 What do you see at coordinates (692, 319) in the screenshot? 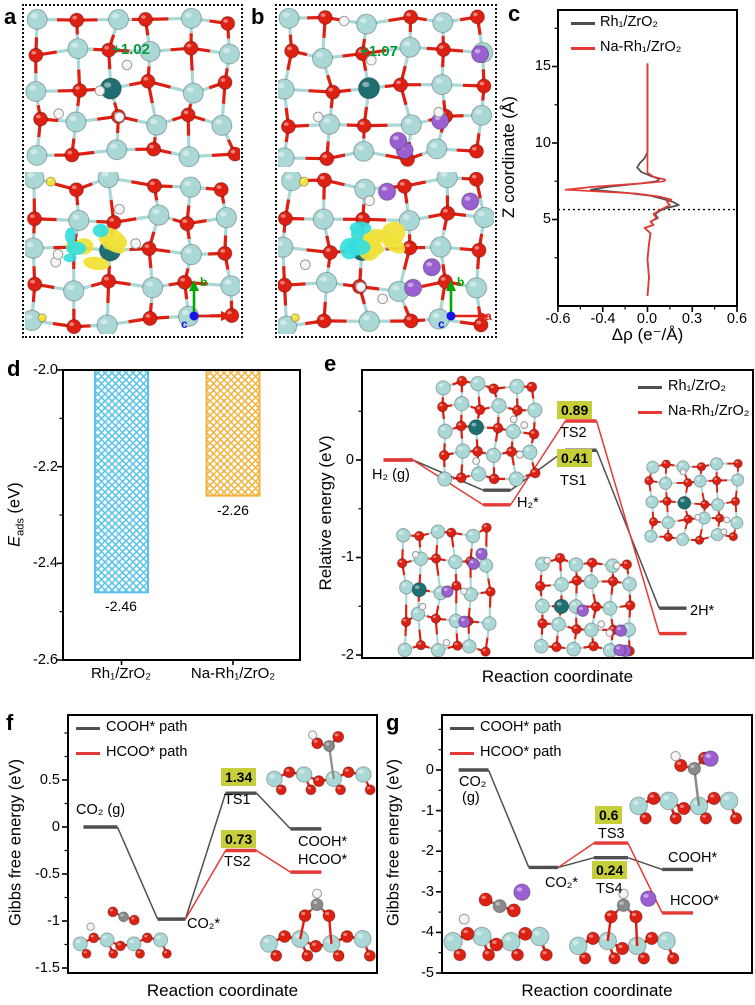
I see `x-tick: 0.3` at bounding box center [692, 319].